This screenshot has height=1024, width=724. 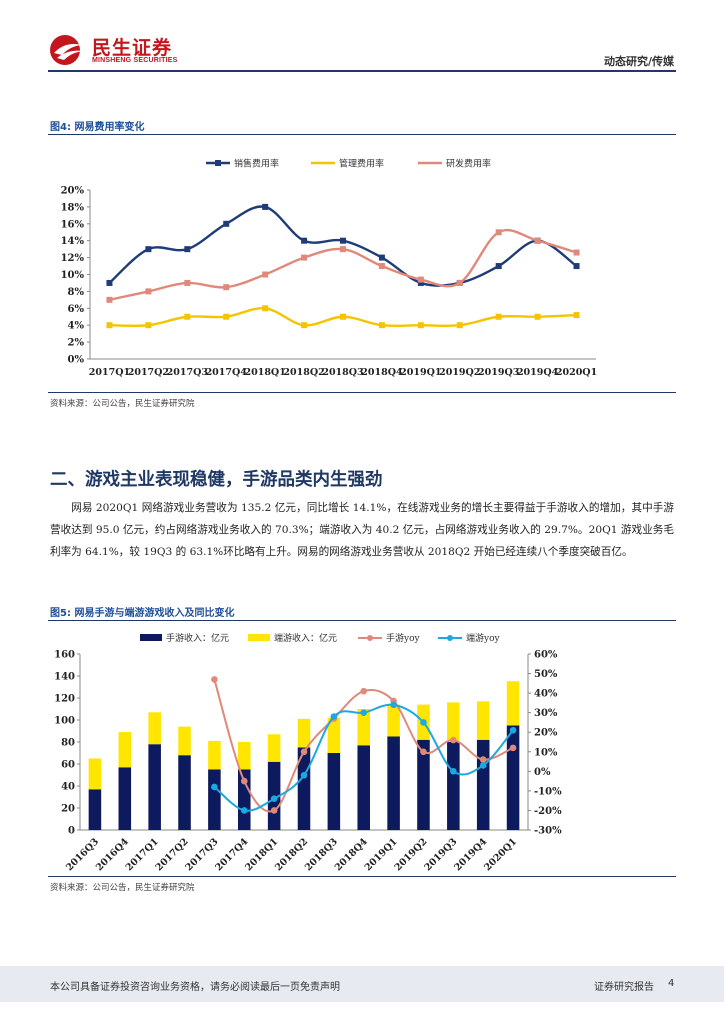 What do you see at coordinates (546, 752) in the screenshot?
I see `y2-tick-label: 10%` at bounding box center [546, 752].